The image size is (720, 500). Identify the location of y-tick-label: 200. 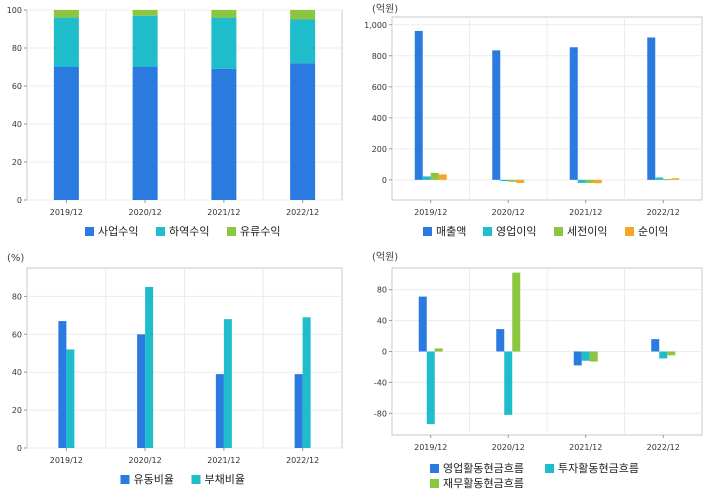
(379, 149).